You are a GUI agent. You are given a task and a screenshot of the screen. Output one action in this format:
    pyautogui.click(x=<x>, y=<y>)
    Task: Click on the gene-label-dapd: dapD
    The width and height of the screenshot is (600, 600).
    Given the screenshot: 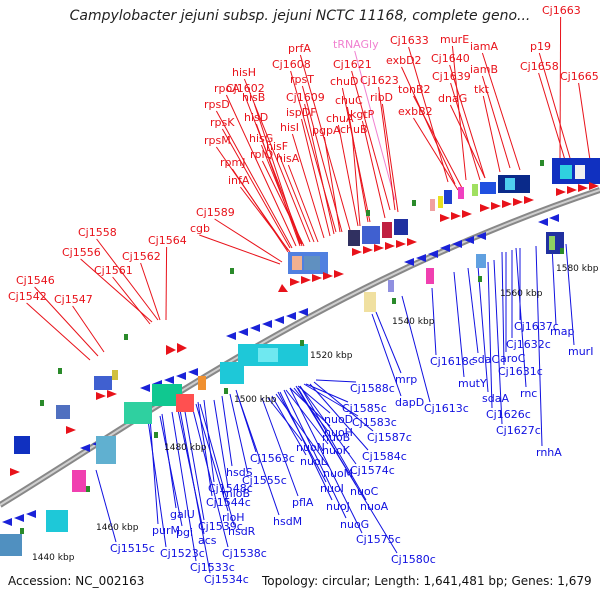 What is the action you would take?
    pyautogui.click(x=409, y=402)
    